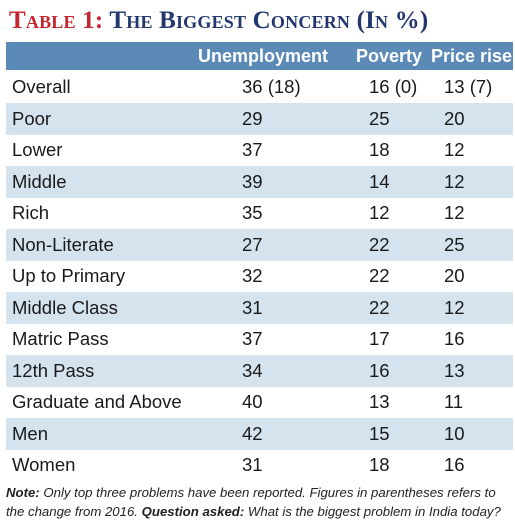 This screenshot has width=515, height=531. What do you see at coordinates (379, 213) in the screenshot?
I see `cell-poverty: 12` at bounding box center [379, 213].